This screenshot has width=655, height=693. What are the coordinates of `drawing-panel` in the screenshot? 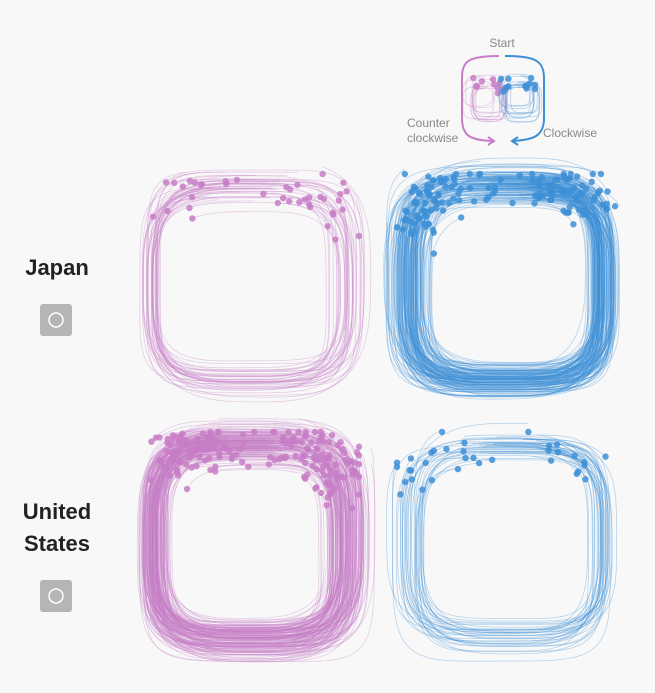 It's located at (502, 278).